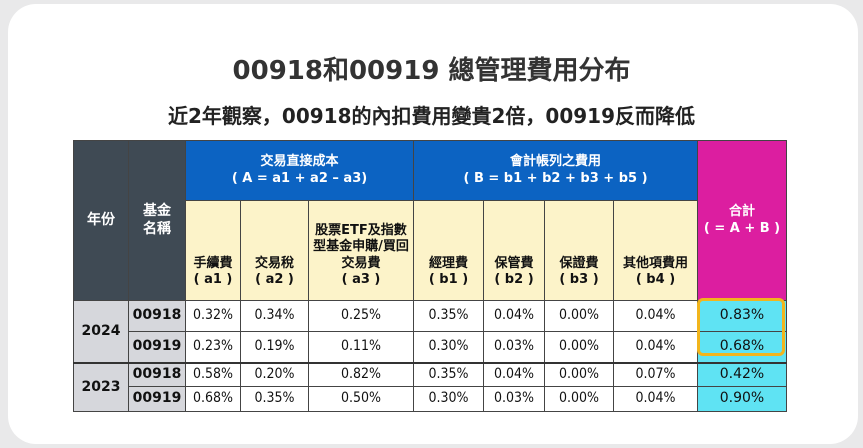  I want to click on value-cell: 0.19%, so click(274, 347).